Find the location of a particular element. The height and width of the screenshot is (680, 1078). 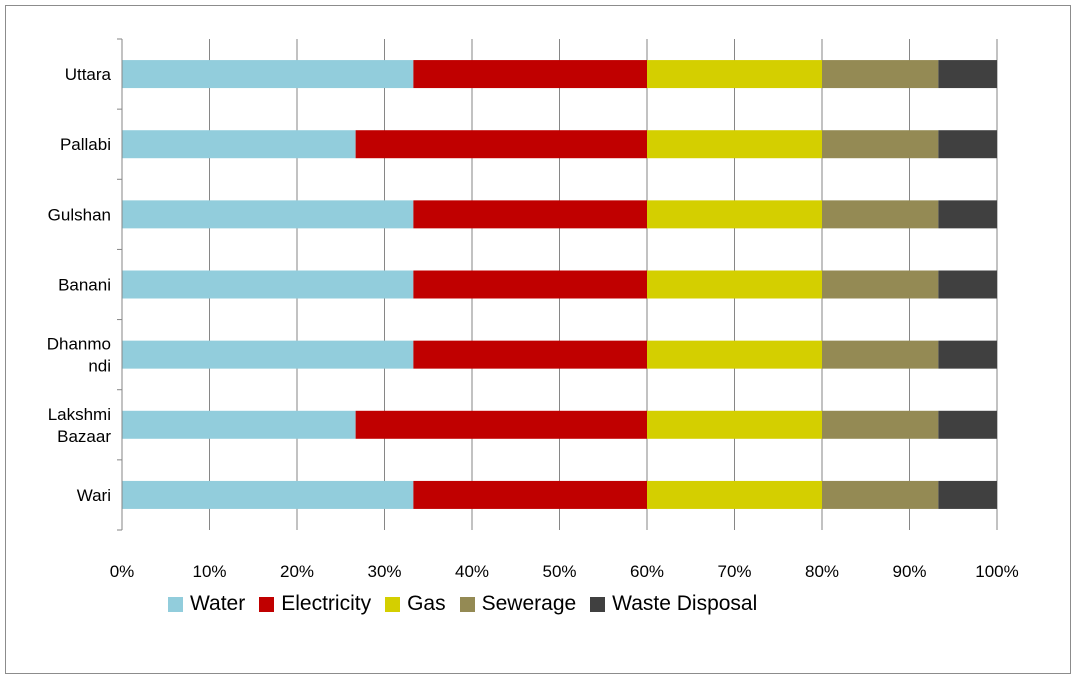

legend-item: Electricity is located at coordinates (315, 604).